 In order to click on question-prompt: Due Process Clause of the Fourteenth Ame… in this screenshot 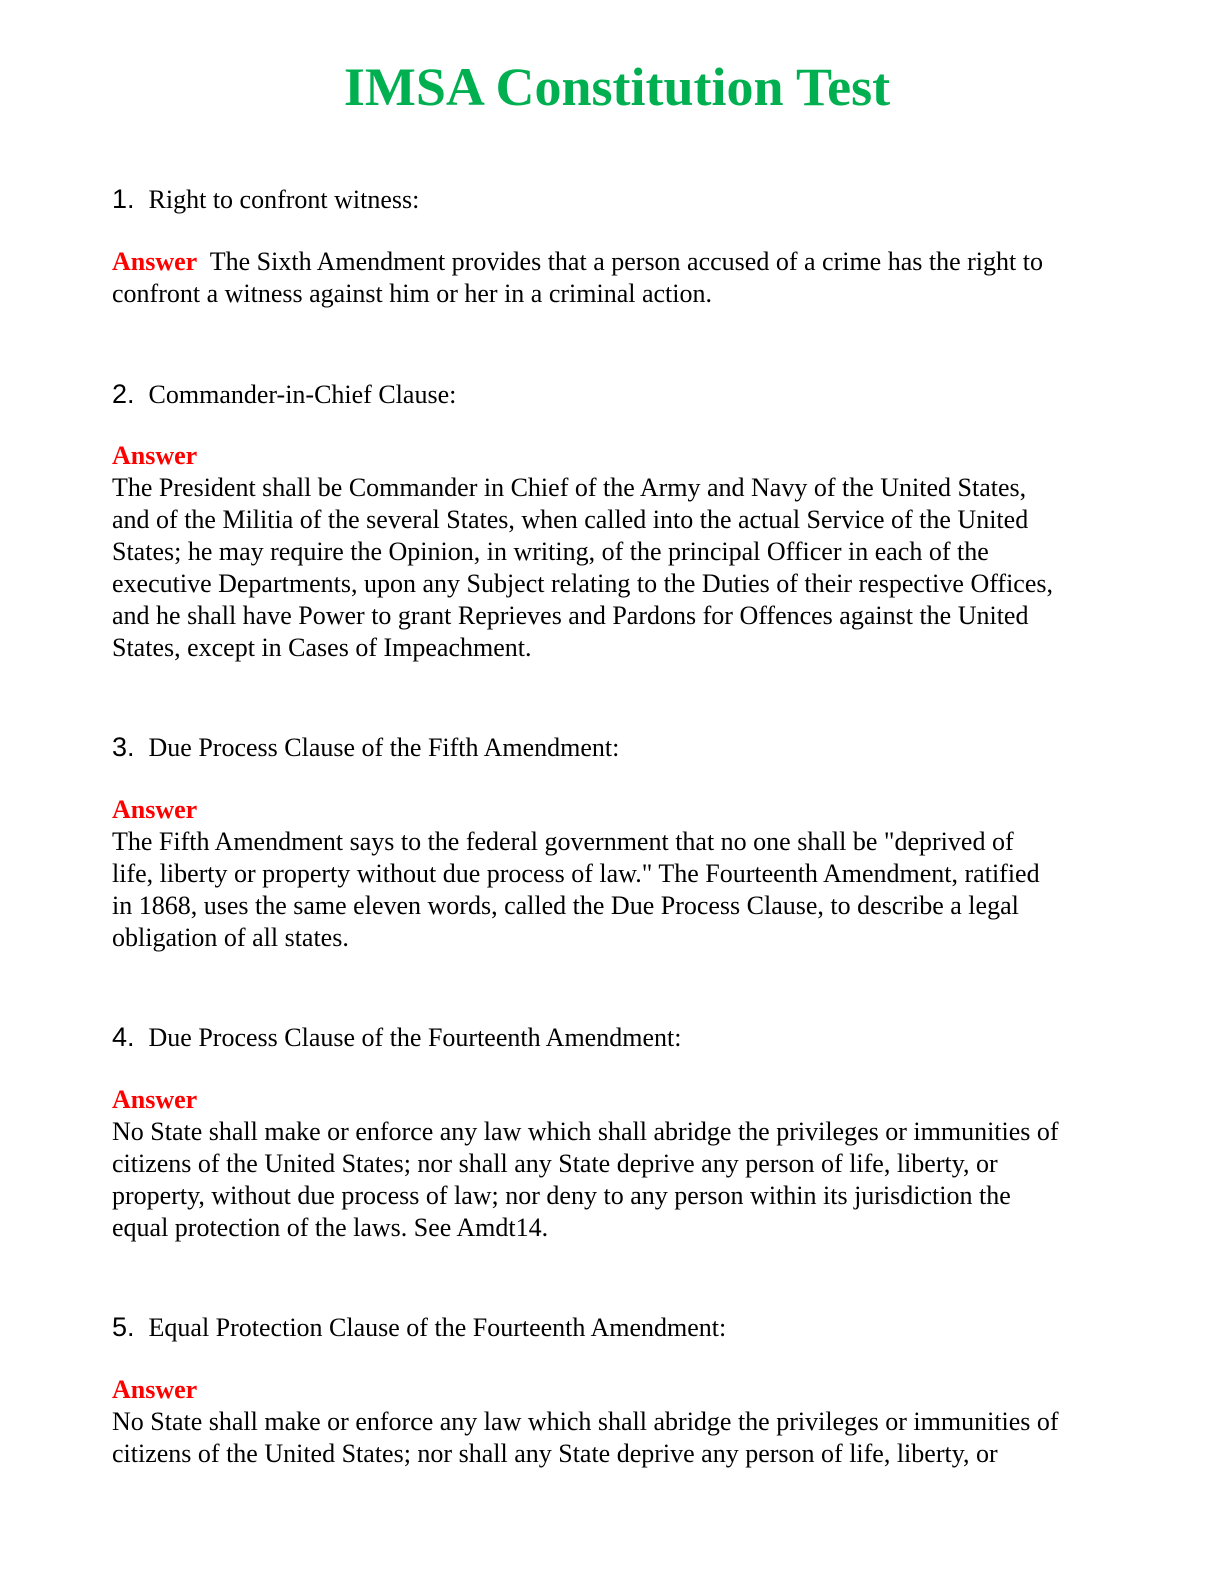, I will do `click(415, 1037)`.